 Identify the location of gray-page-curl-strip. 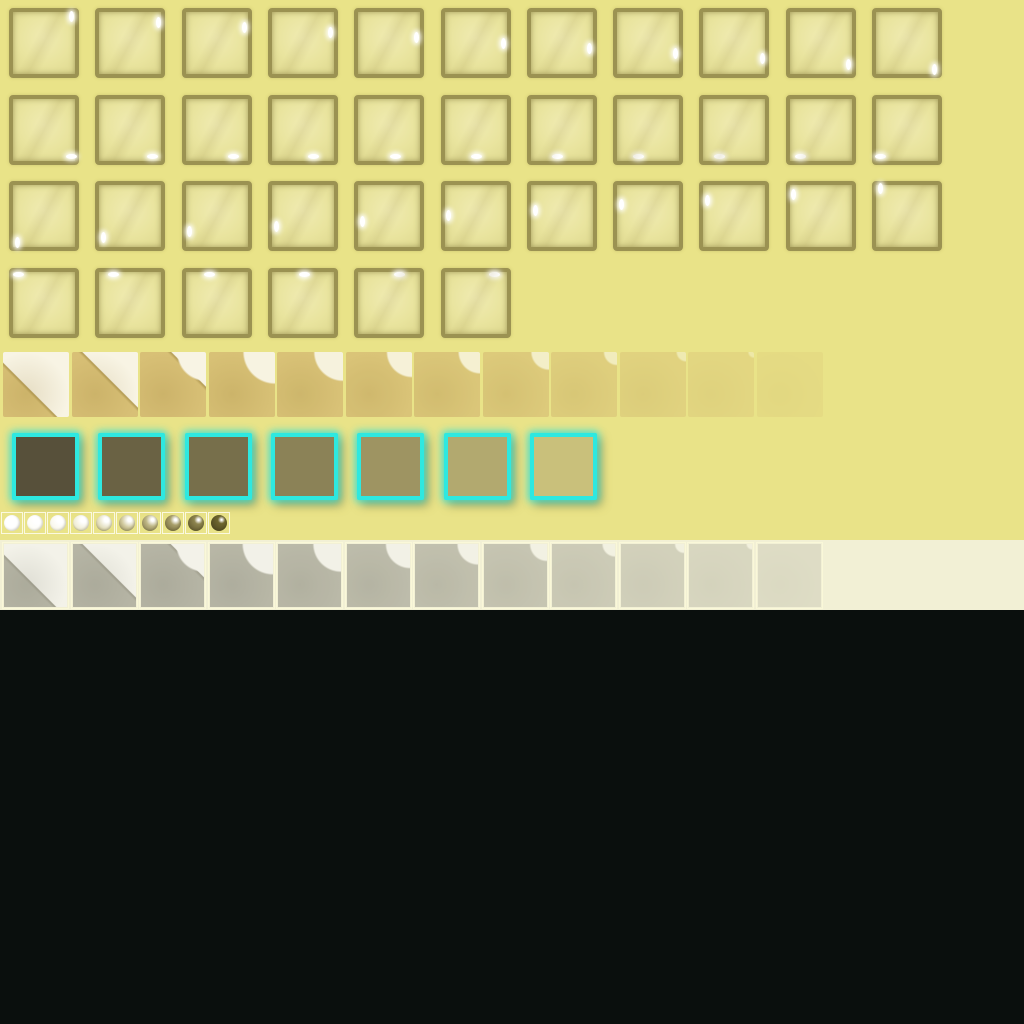
(512, 575).